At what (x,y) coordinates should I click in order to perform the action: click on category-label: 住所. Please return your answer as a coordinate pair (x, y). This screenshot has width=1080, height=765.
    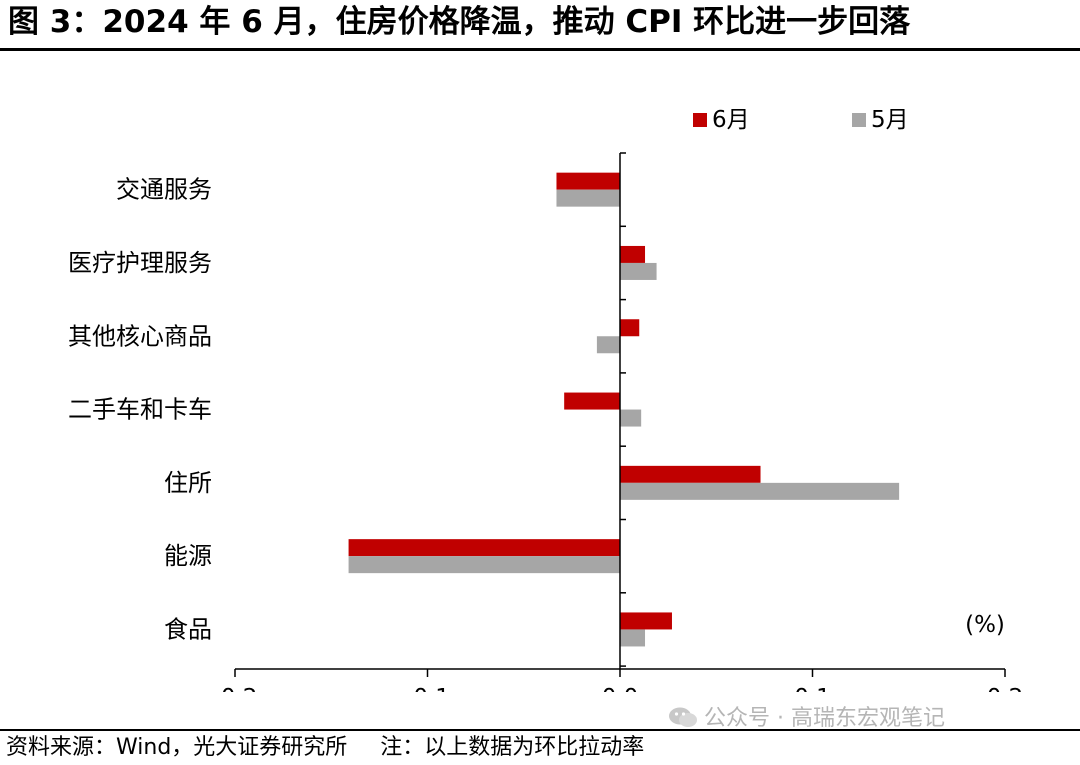
    Looking at the image, I should click on (188, 483).